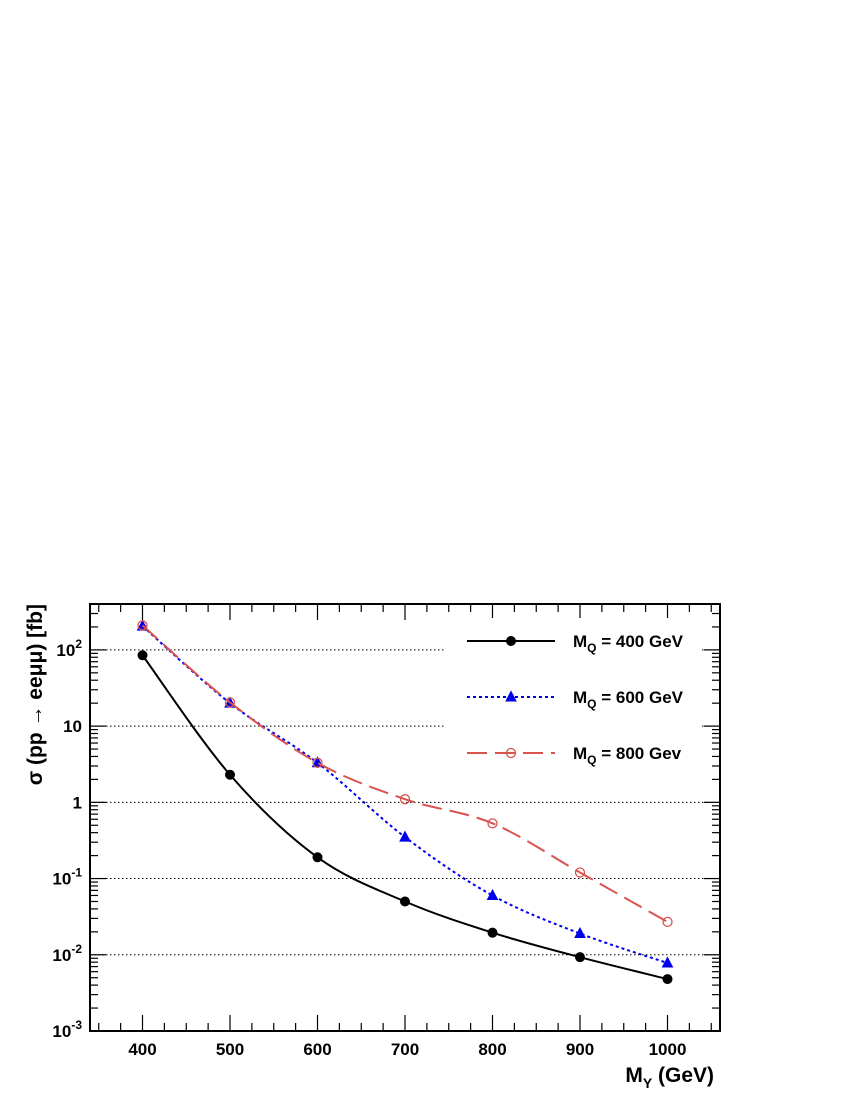 This screenshot has height=1100, width=850. What do you see at coordinates (69, 648) in the screenshot?
I see `y-tick-label: 10²` at bounding box center [69, 648].